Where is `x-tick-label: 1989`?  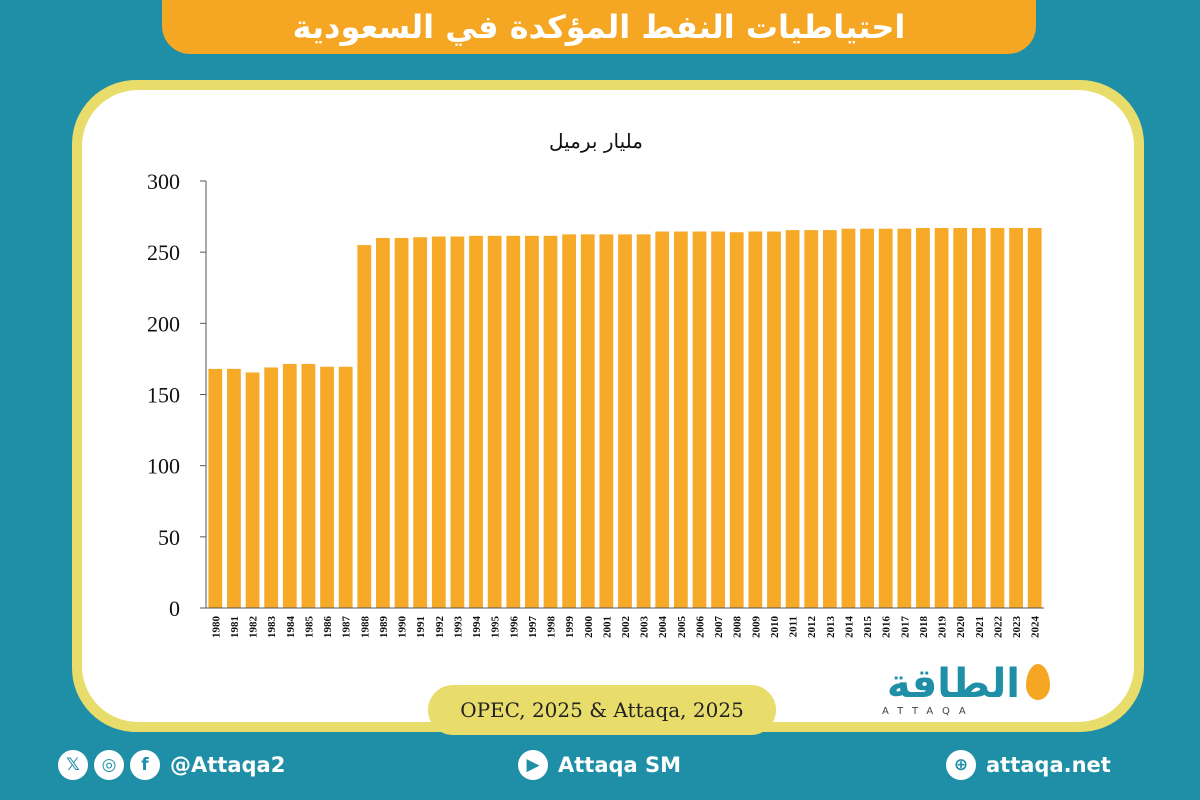
x-tick-label: 1989 is located at coordinates (384, 627).